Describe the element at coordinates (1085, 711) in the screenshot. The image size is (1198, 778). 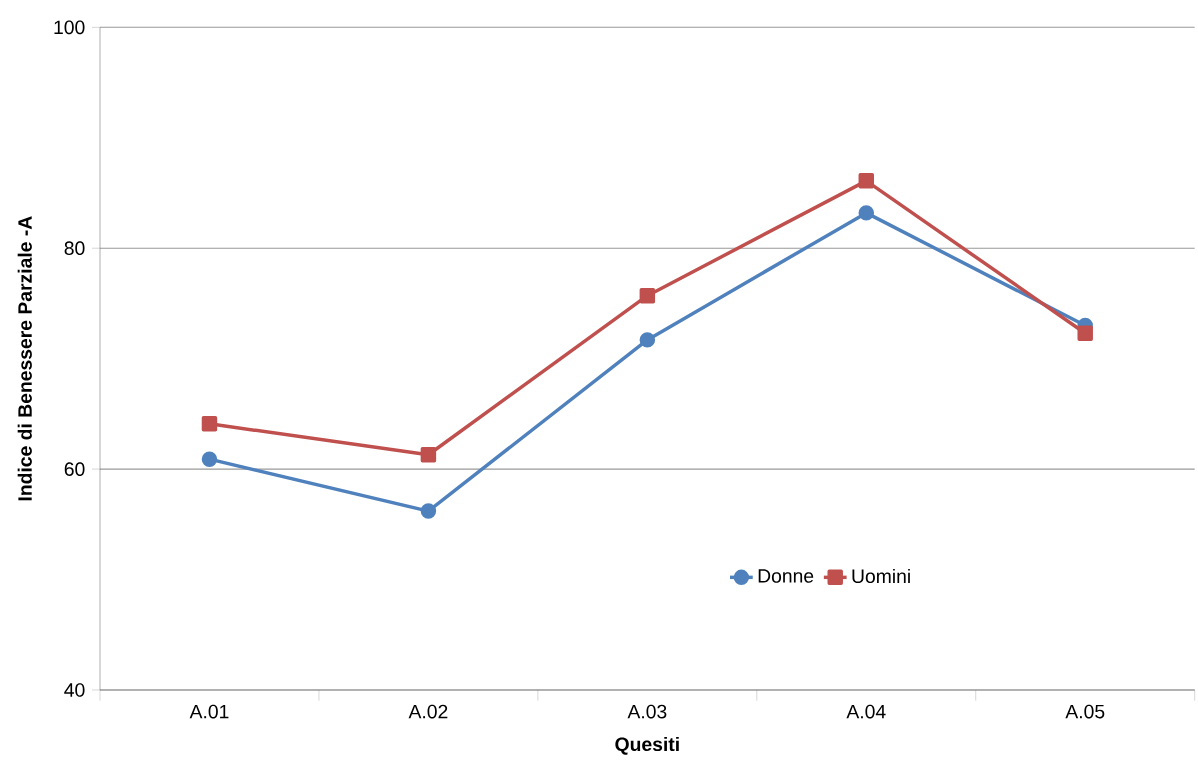
I see `x-tick-label: A.05` at that location.